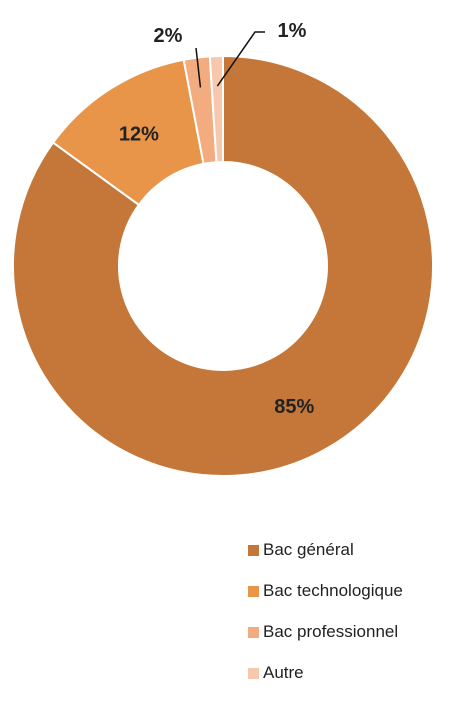  I want to click on legend-item: Bac général, so click(325, 550).